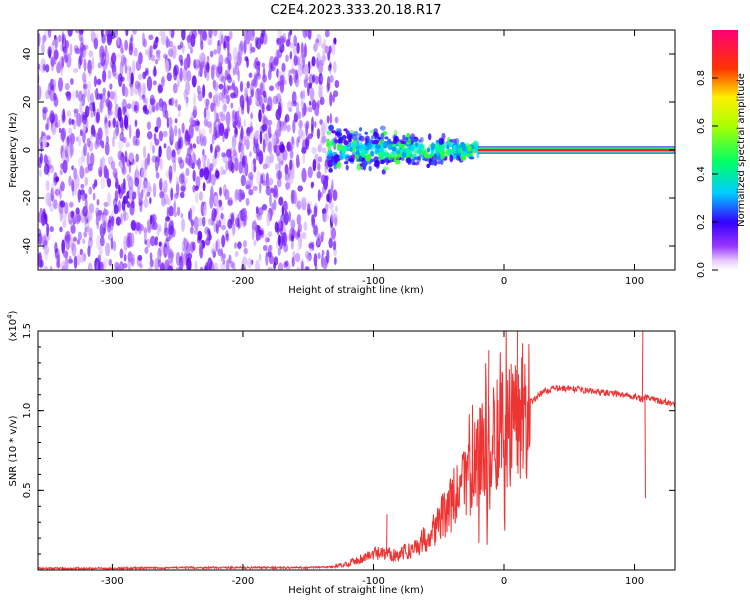 This screenshot has height=600, width=750. What do you see at coordinates (27, 150) in the screenshot?
I see `spectrogram-y-tick-label: 0` at bounding box center [27, 150].